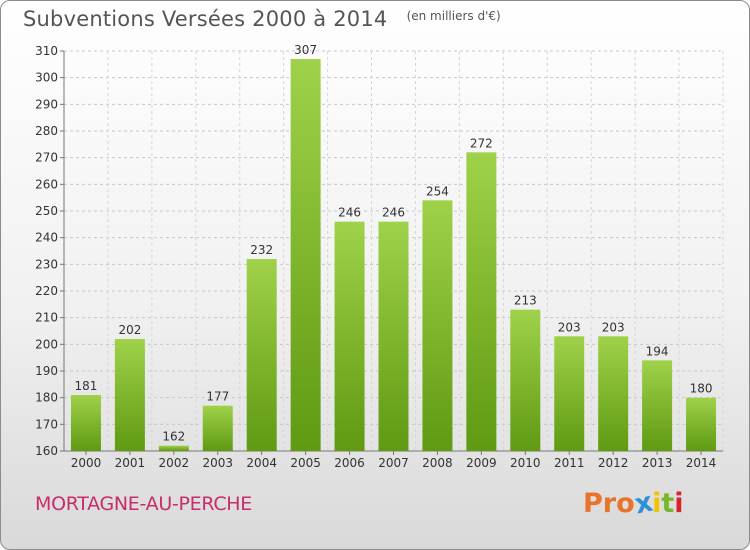  What do you see at coordinates (305, 255) in the screenshot?
I see `bar-2005` at bounding box center [305, 255].